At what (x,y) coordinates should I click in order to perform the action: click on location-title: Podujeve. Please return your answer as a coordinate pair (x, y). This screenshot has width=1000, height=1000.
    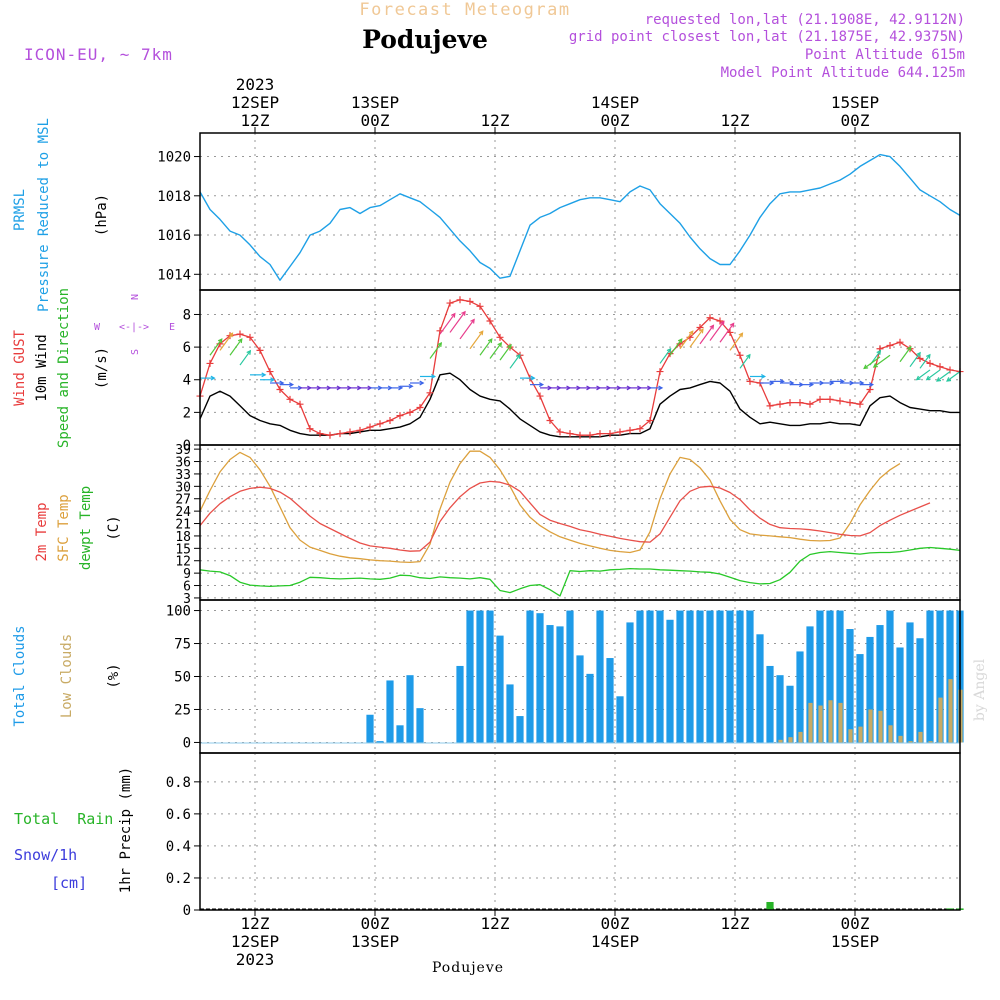
    Looking at the image, I should click on (425, 39).